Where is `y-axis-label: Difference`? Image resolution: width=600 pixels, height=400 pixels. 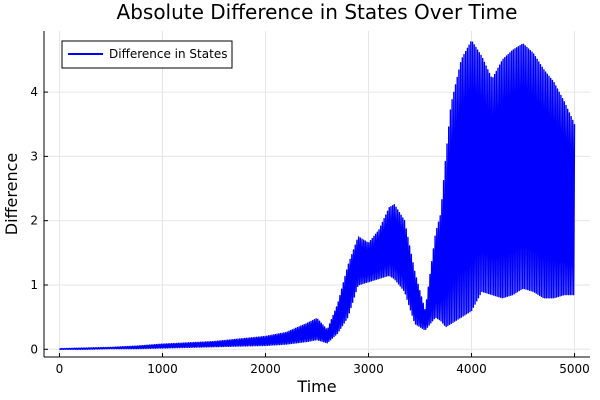 y-axis-label: Difference is located at coordinates (11, 194).